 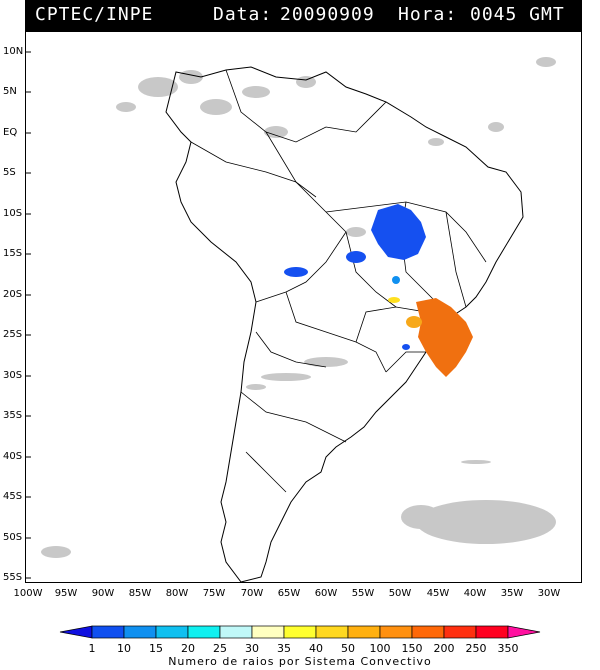 What do you see at coordinates (438, 593) in the screenshot?
I see `lon-label: 45W` at bounding box center [438, 593].